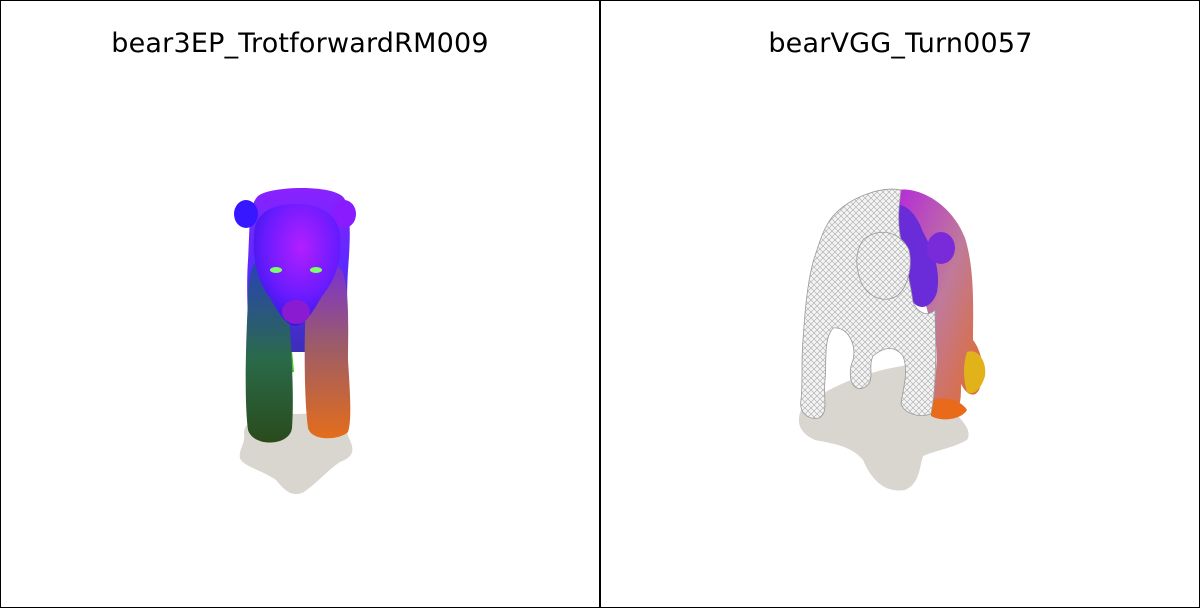 This screenshot has width=1200, height=608. I want to click on bear-head, so click(297, 265).